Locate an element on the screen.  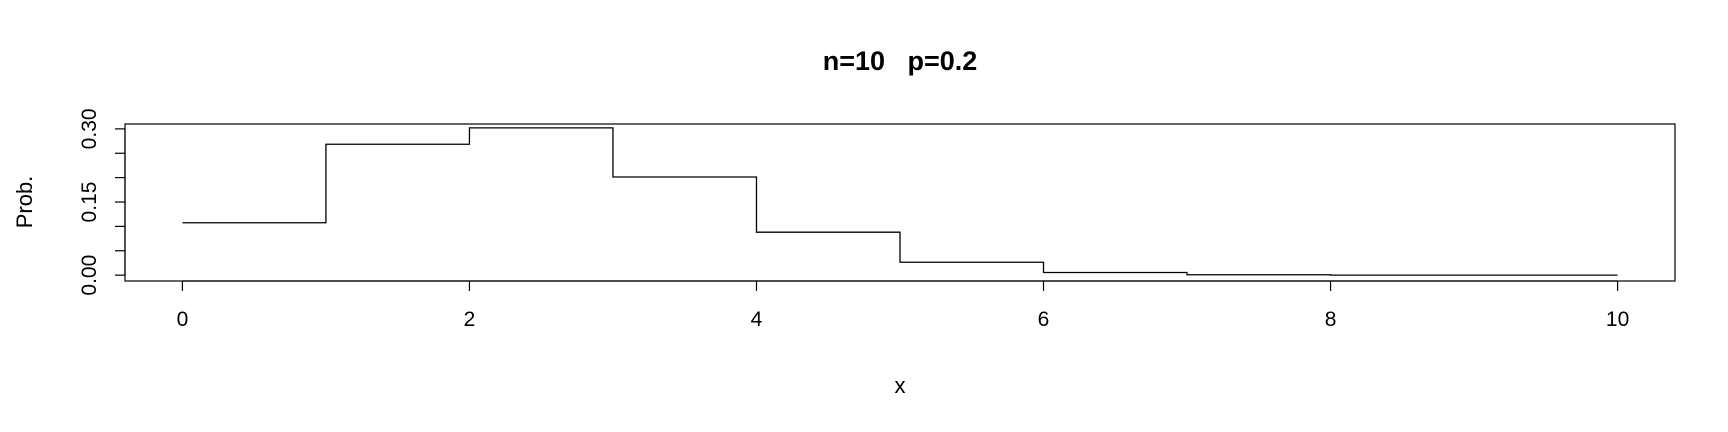
x-tick-label: 6 is located at coordinates (1044, 319).